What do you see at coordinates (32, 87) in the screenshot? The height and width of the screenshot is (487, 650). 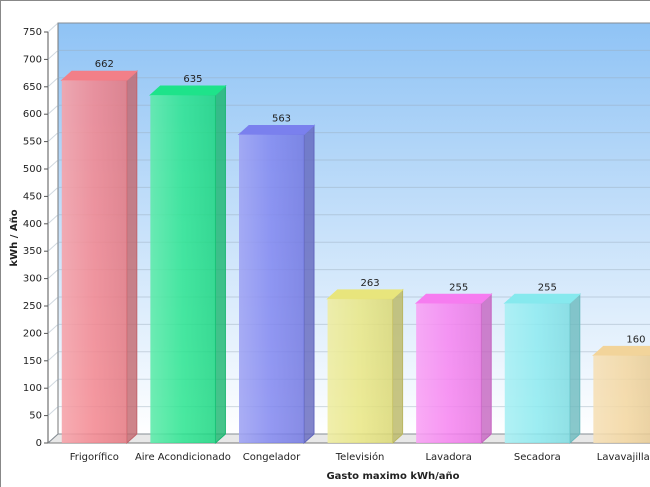 I see `y-tick-label: 650` at bounding box center [32, 87].